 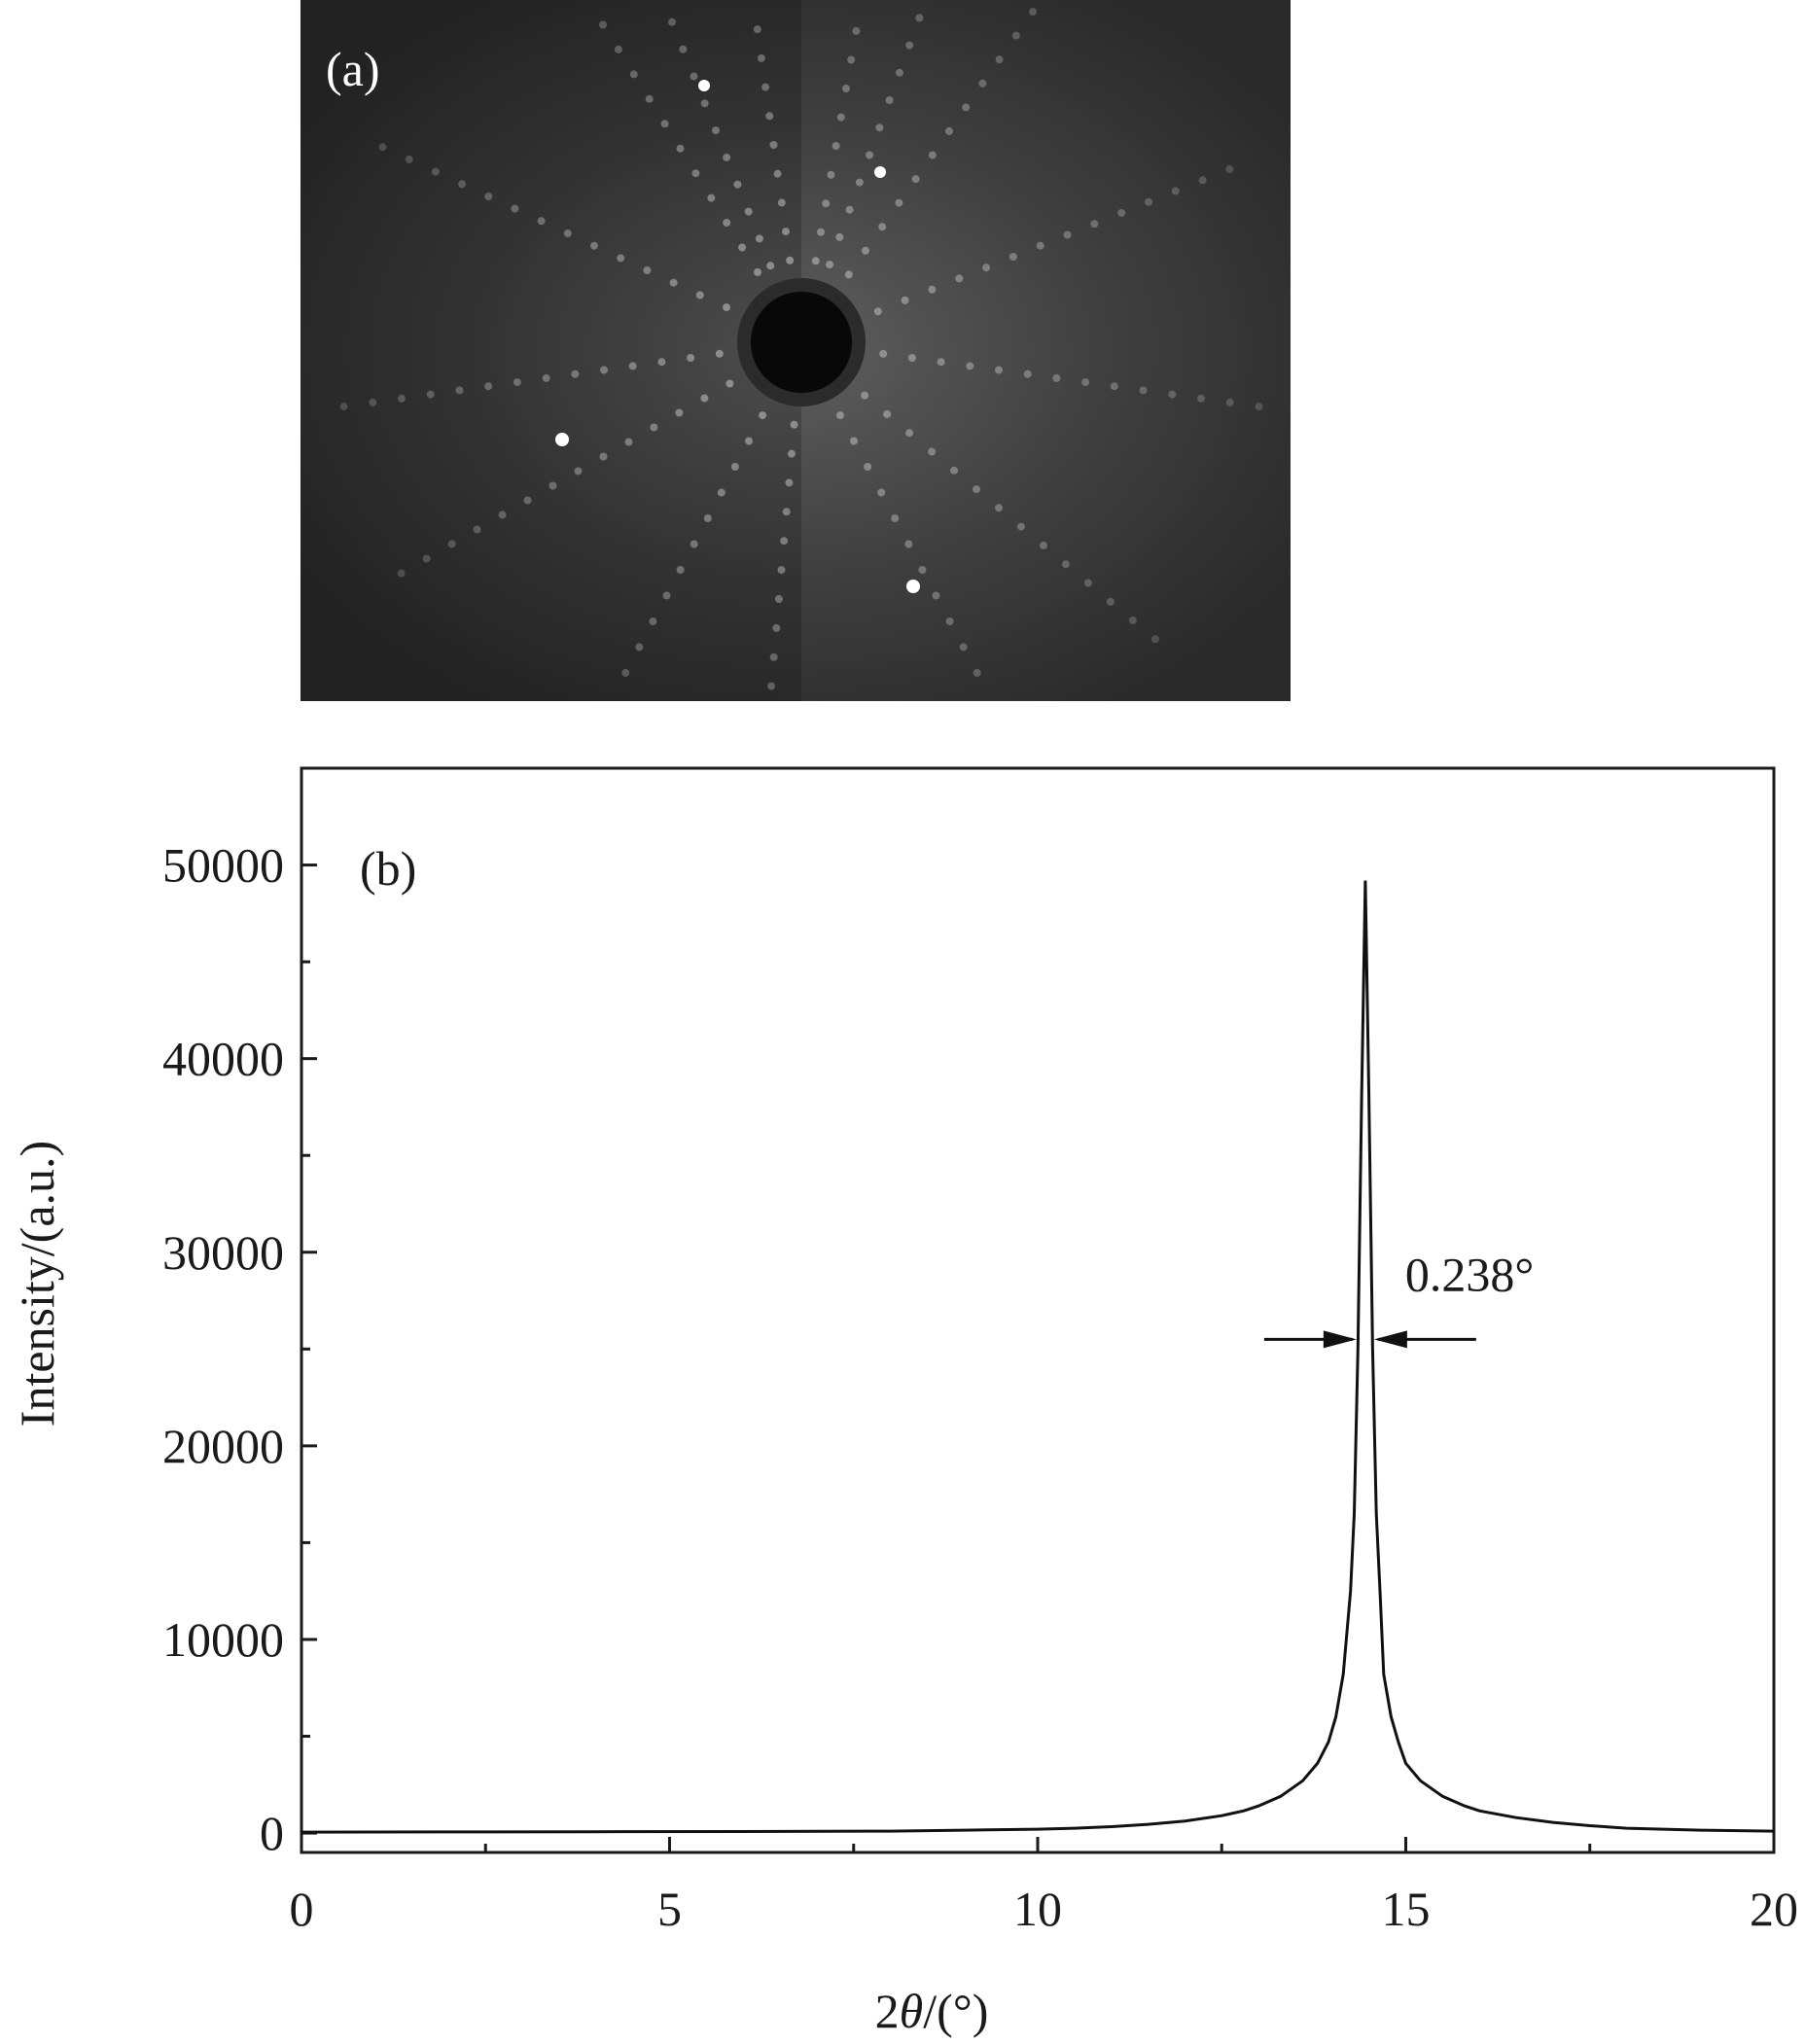 I want to click on x-tick-label: 20, so click(x=1774, y=1909).